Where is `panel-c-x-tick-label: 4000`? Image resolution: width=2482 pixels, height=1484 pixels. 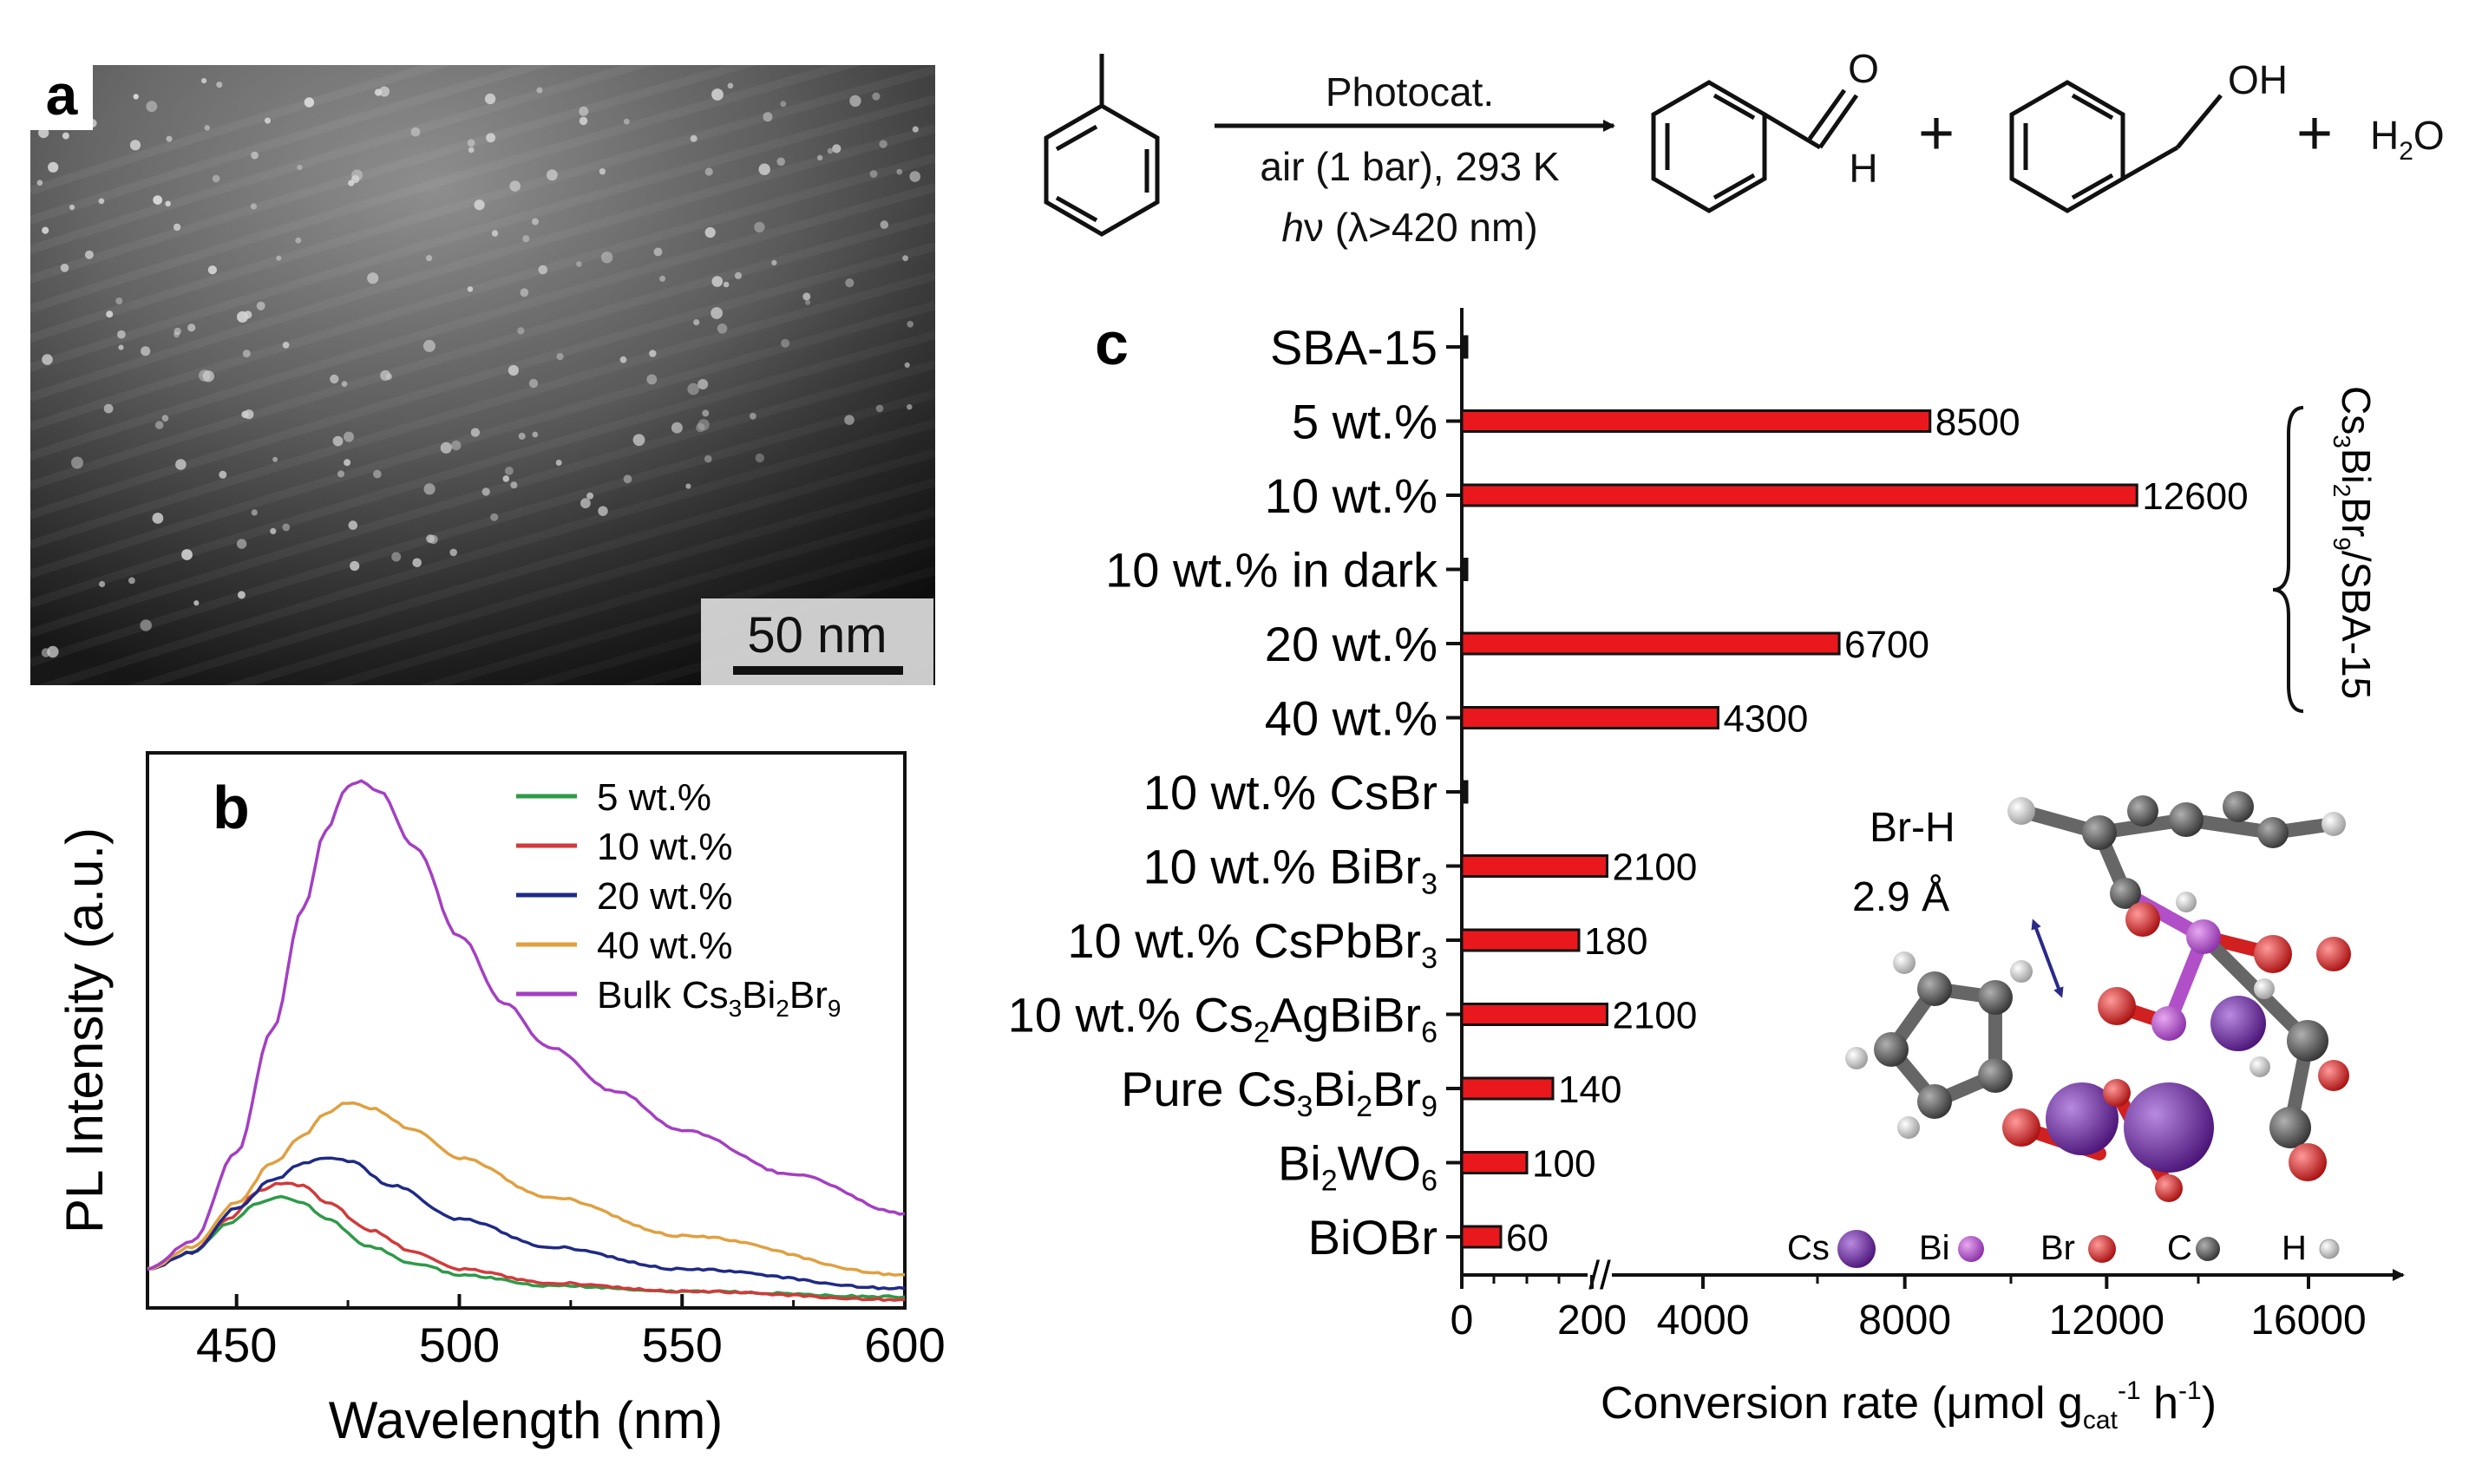
panel-c-x-tick-label: 4000 is located at coordinates (1703, 1321).